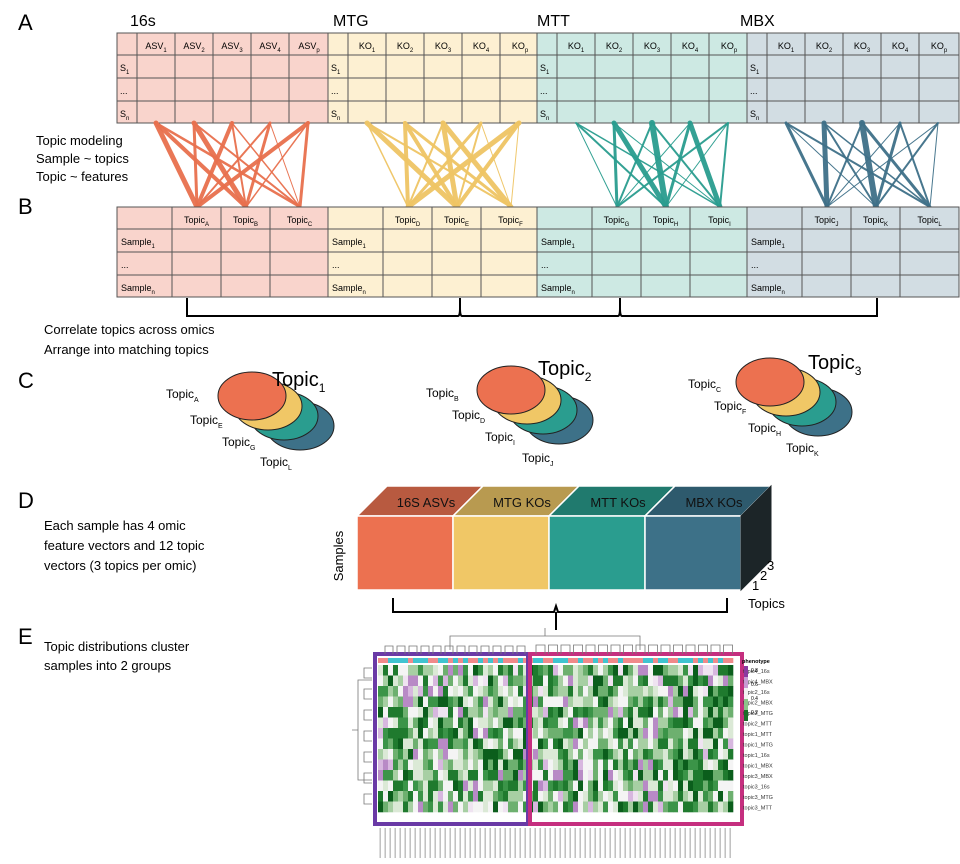  I want to click on panel-letter-c: C, so click(26, 380).